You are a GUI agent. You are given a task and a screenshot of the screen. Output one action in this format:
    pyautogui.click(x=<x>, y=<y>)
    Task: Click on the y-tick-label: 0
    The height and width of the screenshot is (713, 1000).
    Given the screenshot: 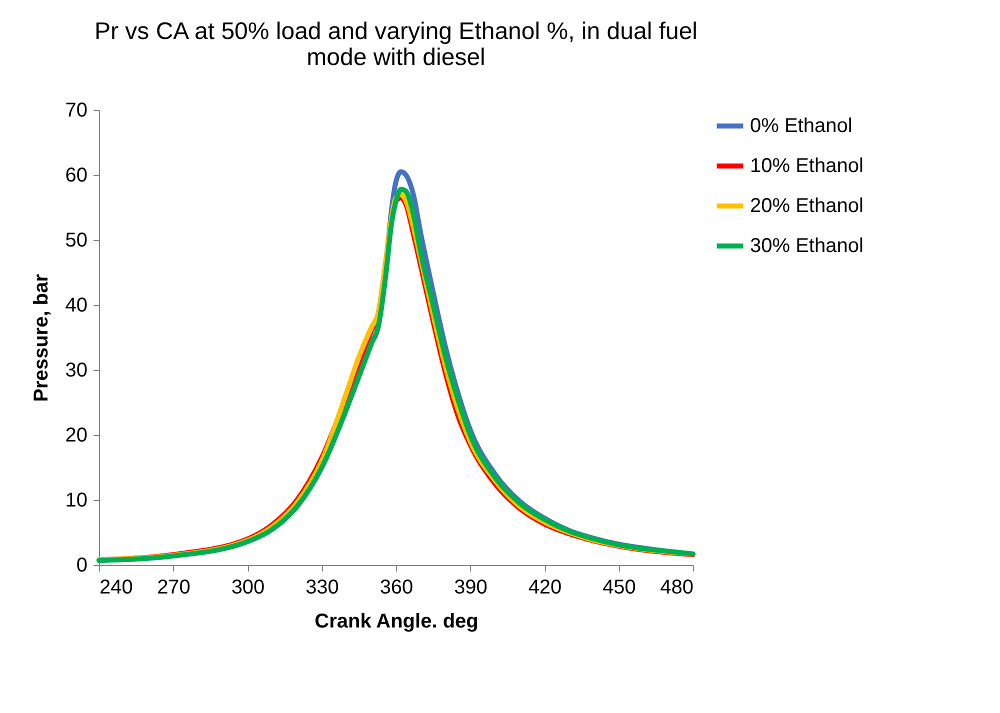 What is the action you would take?
    pyautogui.click(x=82, y=565)
    